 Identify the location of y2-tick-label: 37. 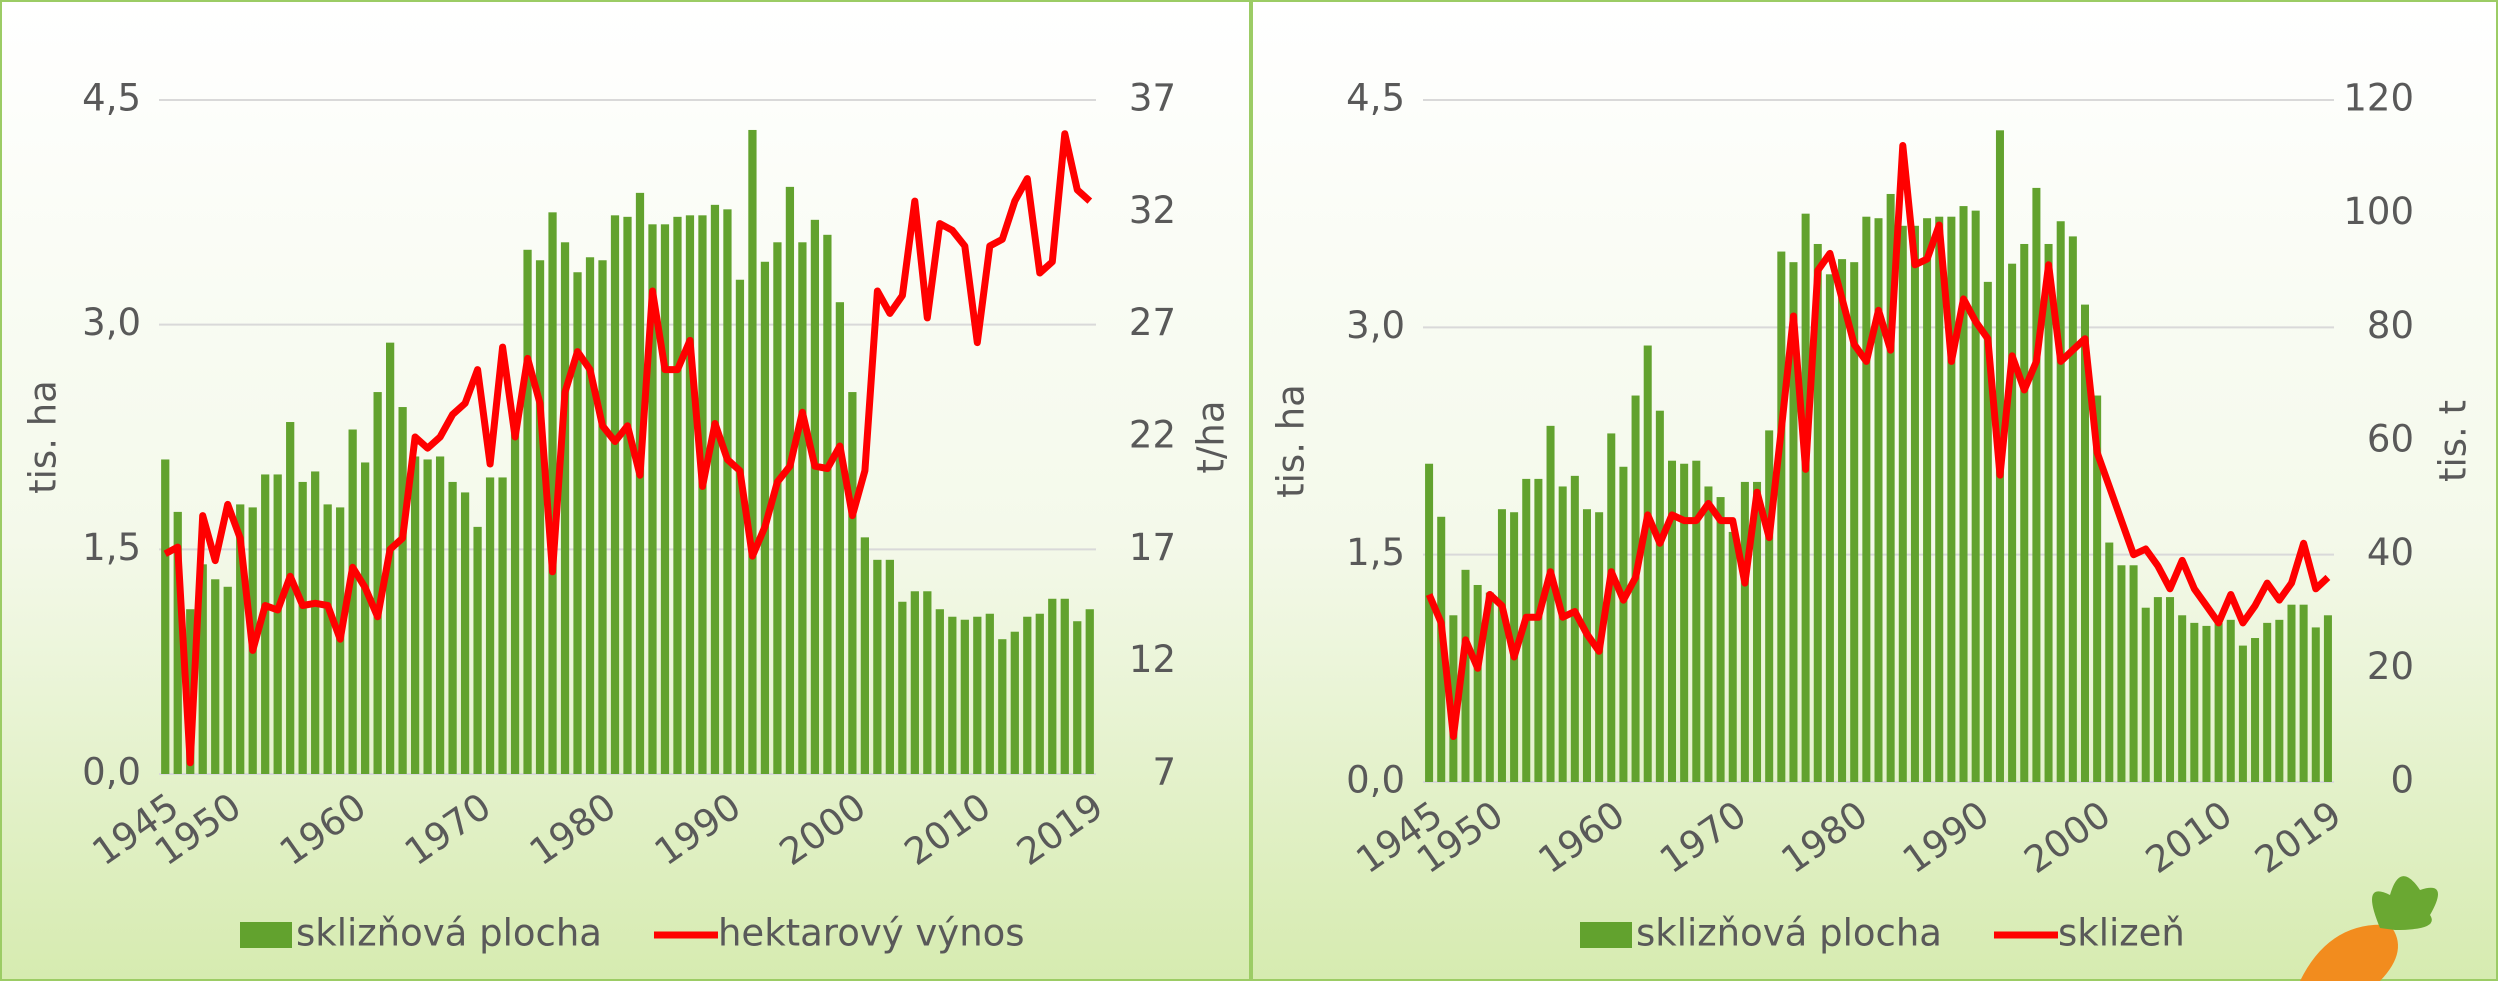
(1152, 98).